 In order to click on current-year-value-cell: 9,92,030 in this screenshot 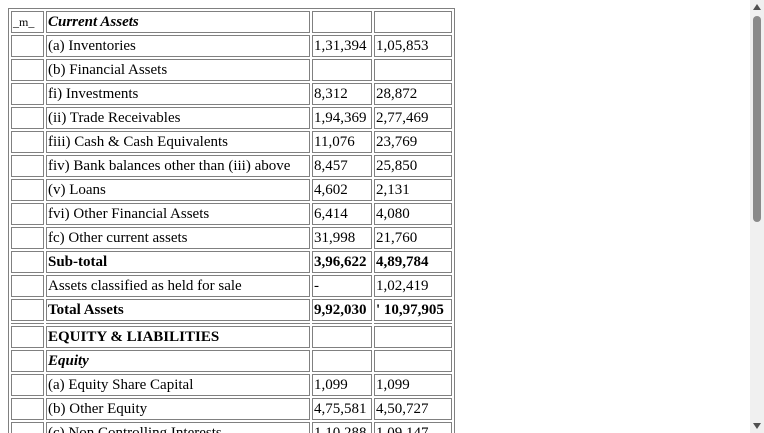, I will do `click(342, 310)`.